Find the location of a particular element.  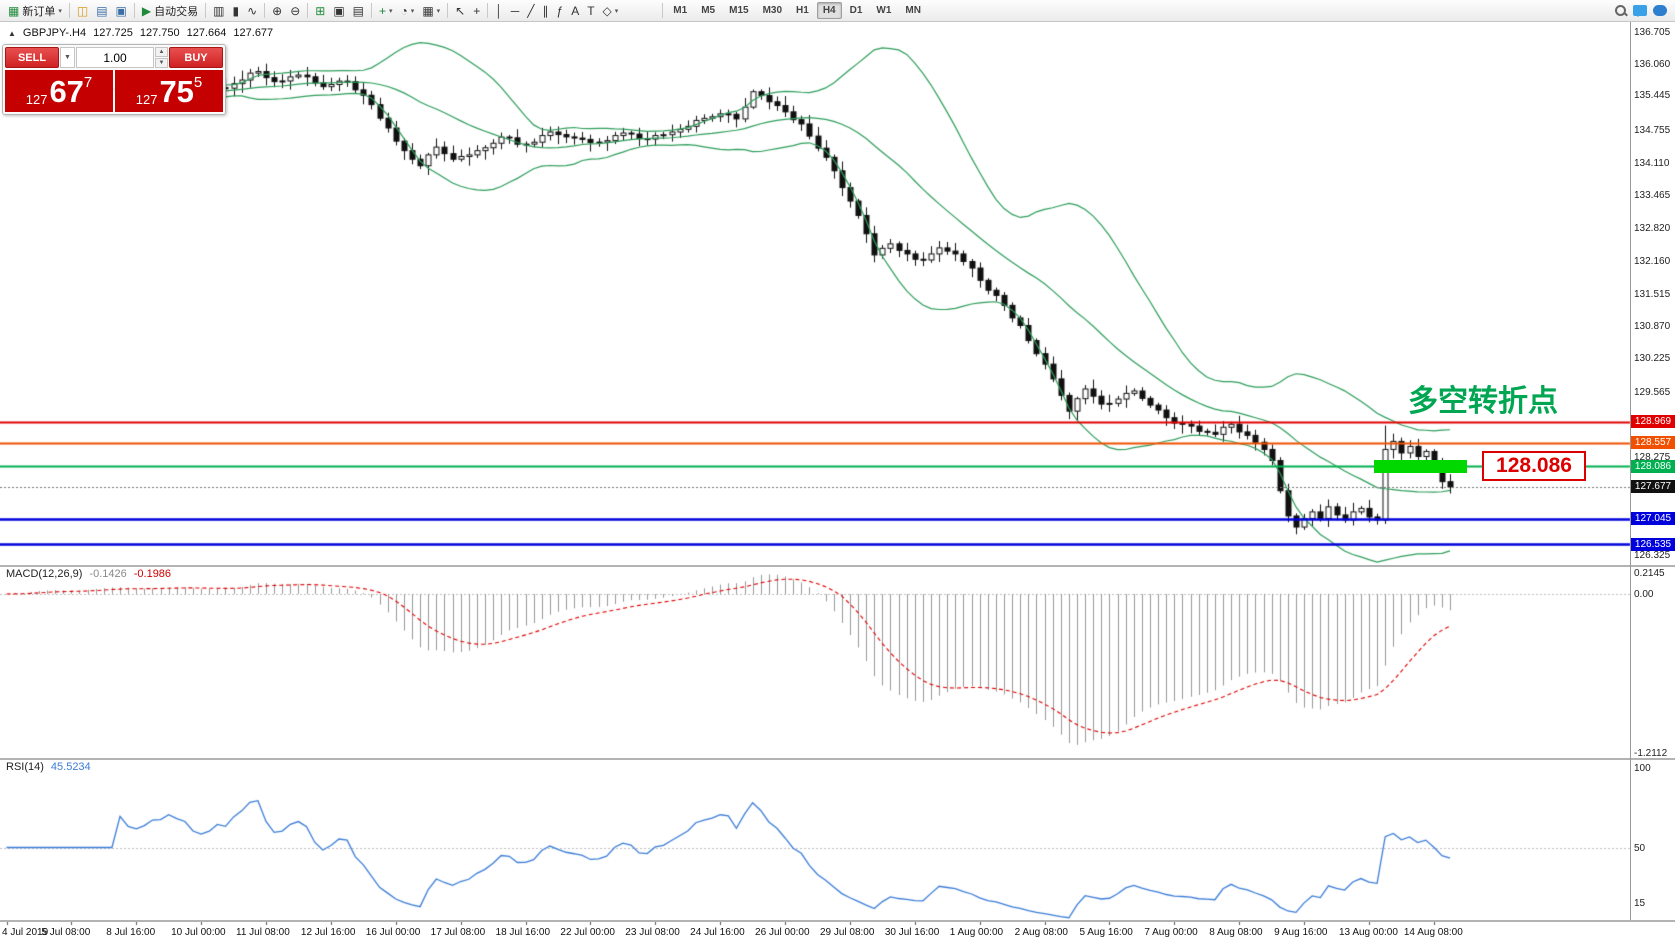

new-order-button-label: 新订单 is located at coordinates (39, 11).